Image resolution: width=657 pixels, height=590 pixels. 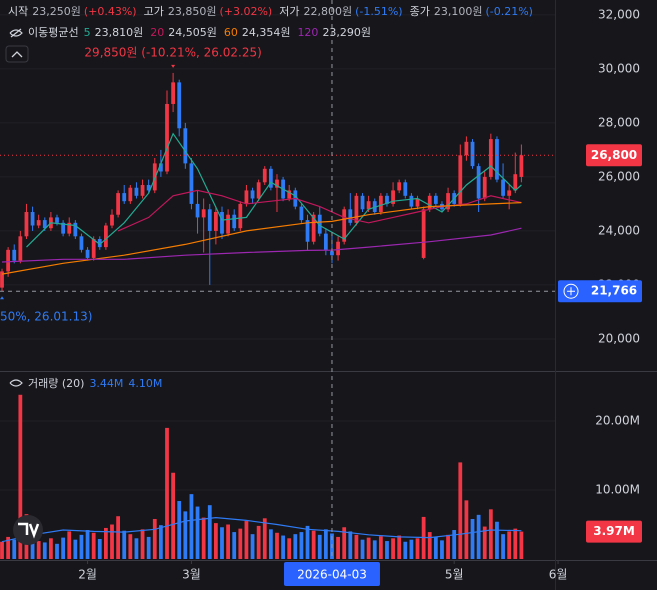 What do you see at coordinates (458, 11) in the screenshot?
I see `legend-text: 23,100원` at bounding box center [458, 11].